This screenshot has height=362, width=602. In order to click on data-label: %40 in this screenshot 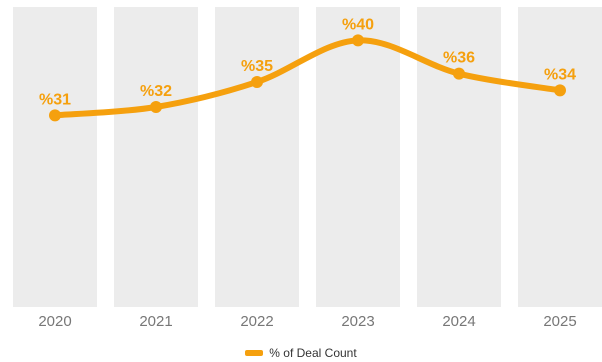, I will do `click(358, 24)`.